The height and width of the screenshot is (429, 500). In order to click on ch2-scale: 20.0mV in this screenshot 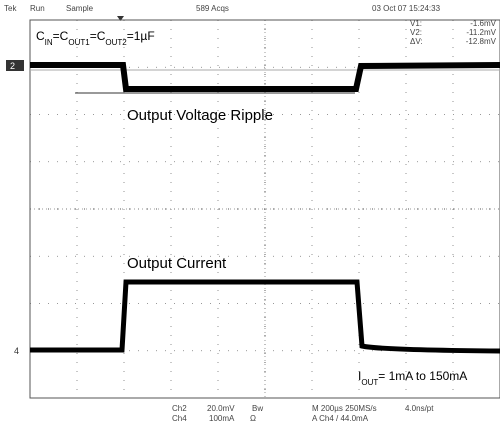, I will do `click(221, 408)`.